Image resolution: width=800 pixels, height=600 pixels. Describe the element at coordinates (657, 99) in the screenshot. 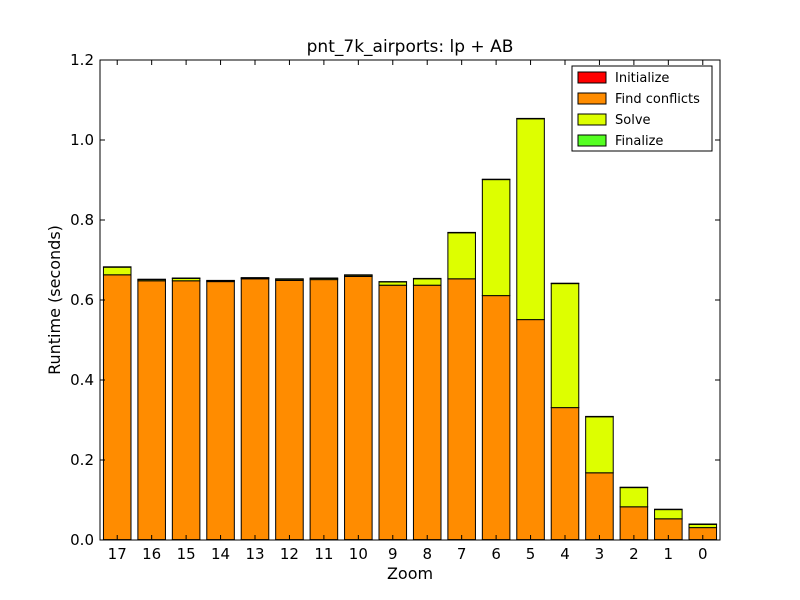

I see `legend-label-find-conflicts: Find conflicts` at that location.